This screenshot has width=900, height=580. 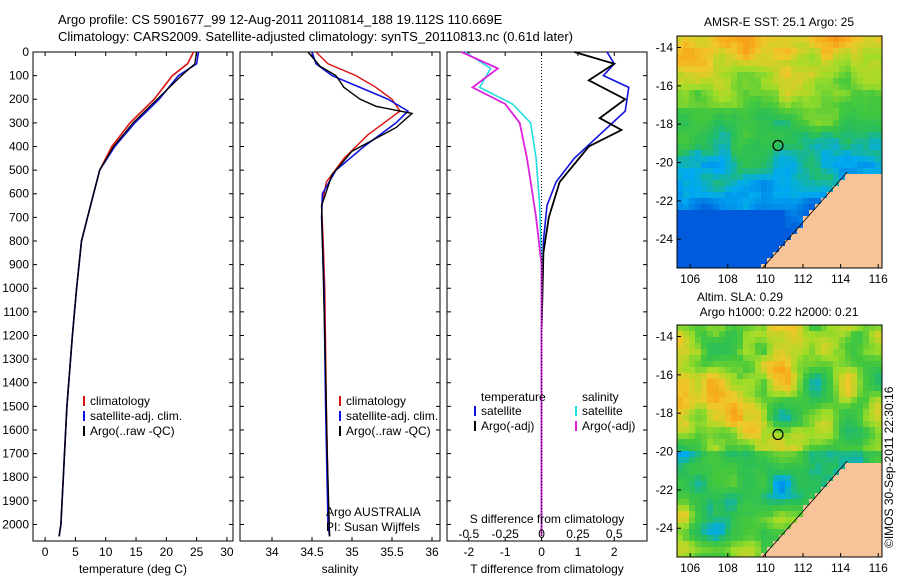 What do you see at coordinates (15, 501) in the screenshot?
I see `y-tick-label: 1900` at bounding box center [15, 501].